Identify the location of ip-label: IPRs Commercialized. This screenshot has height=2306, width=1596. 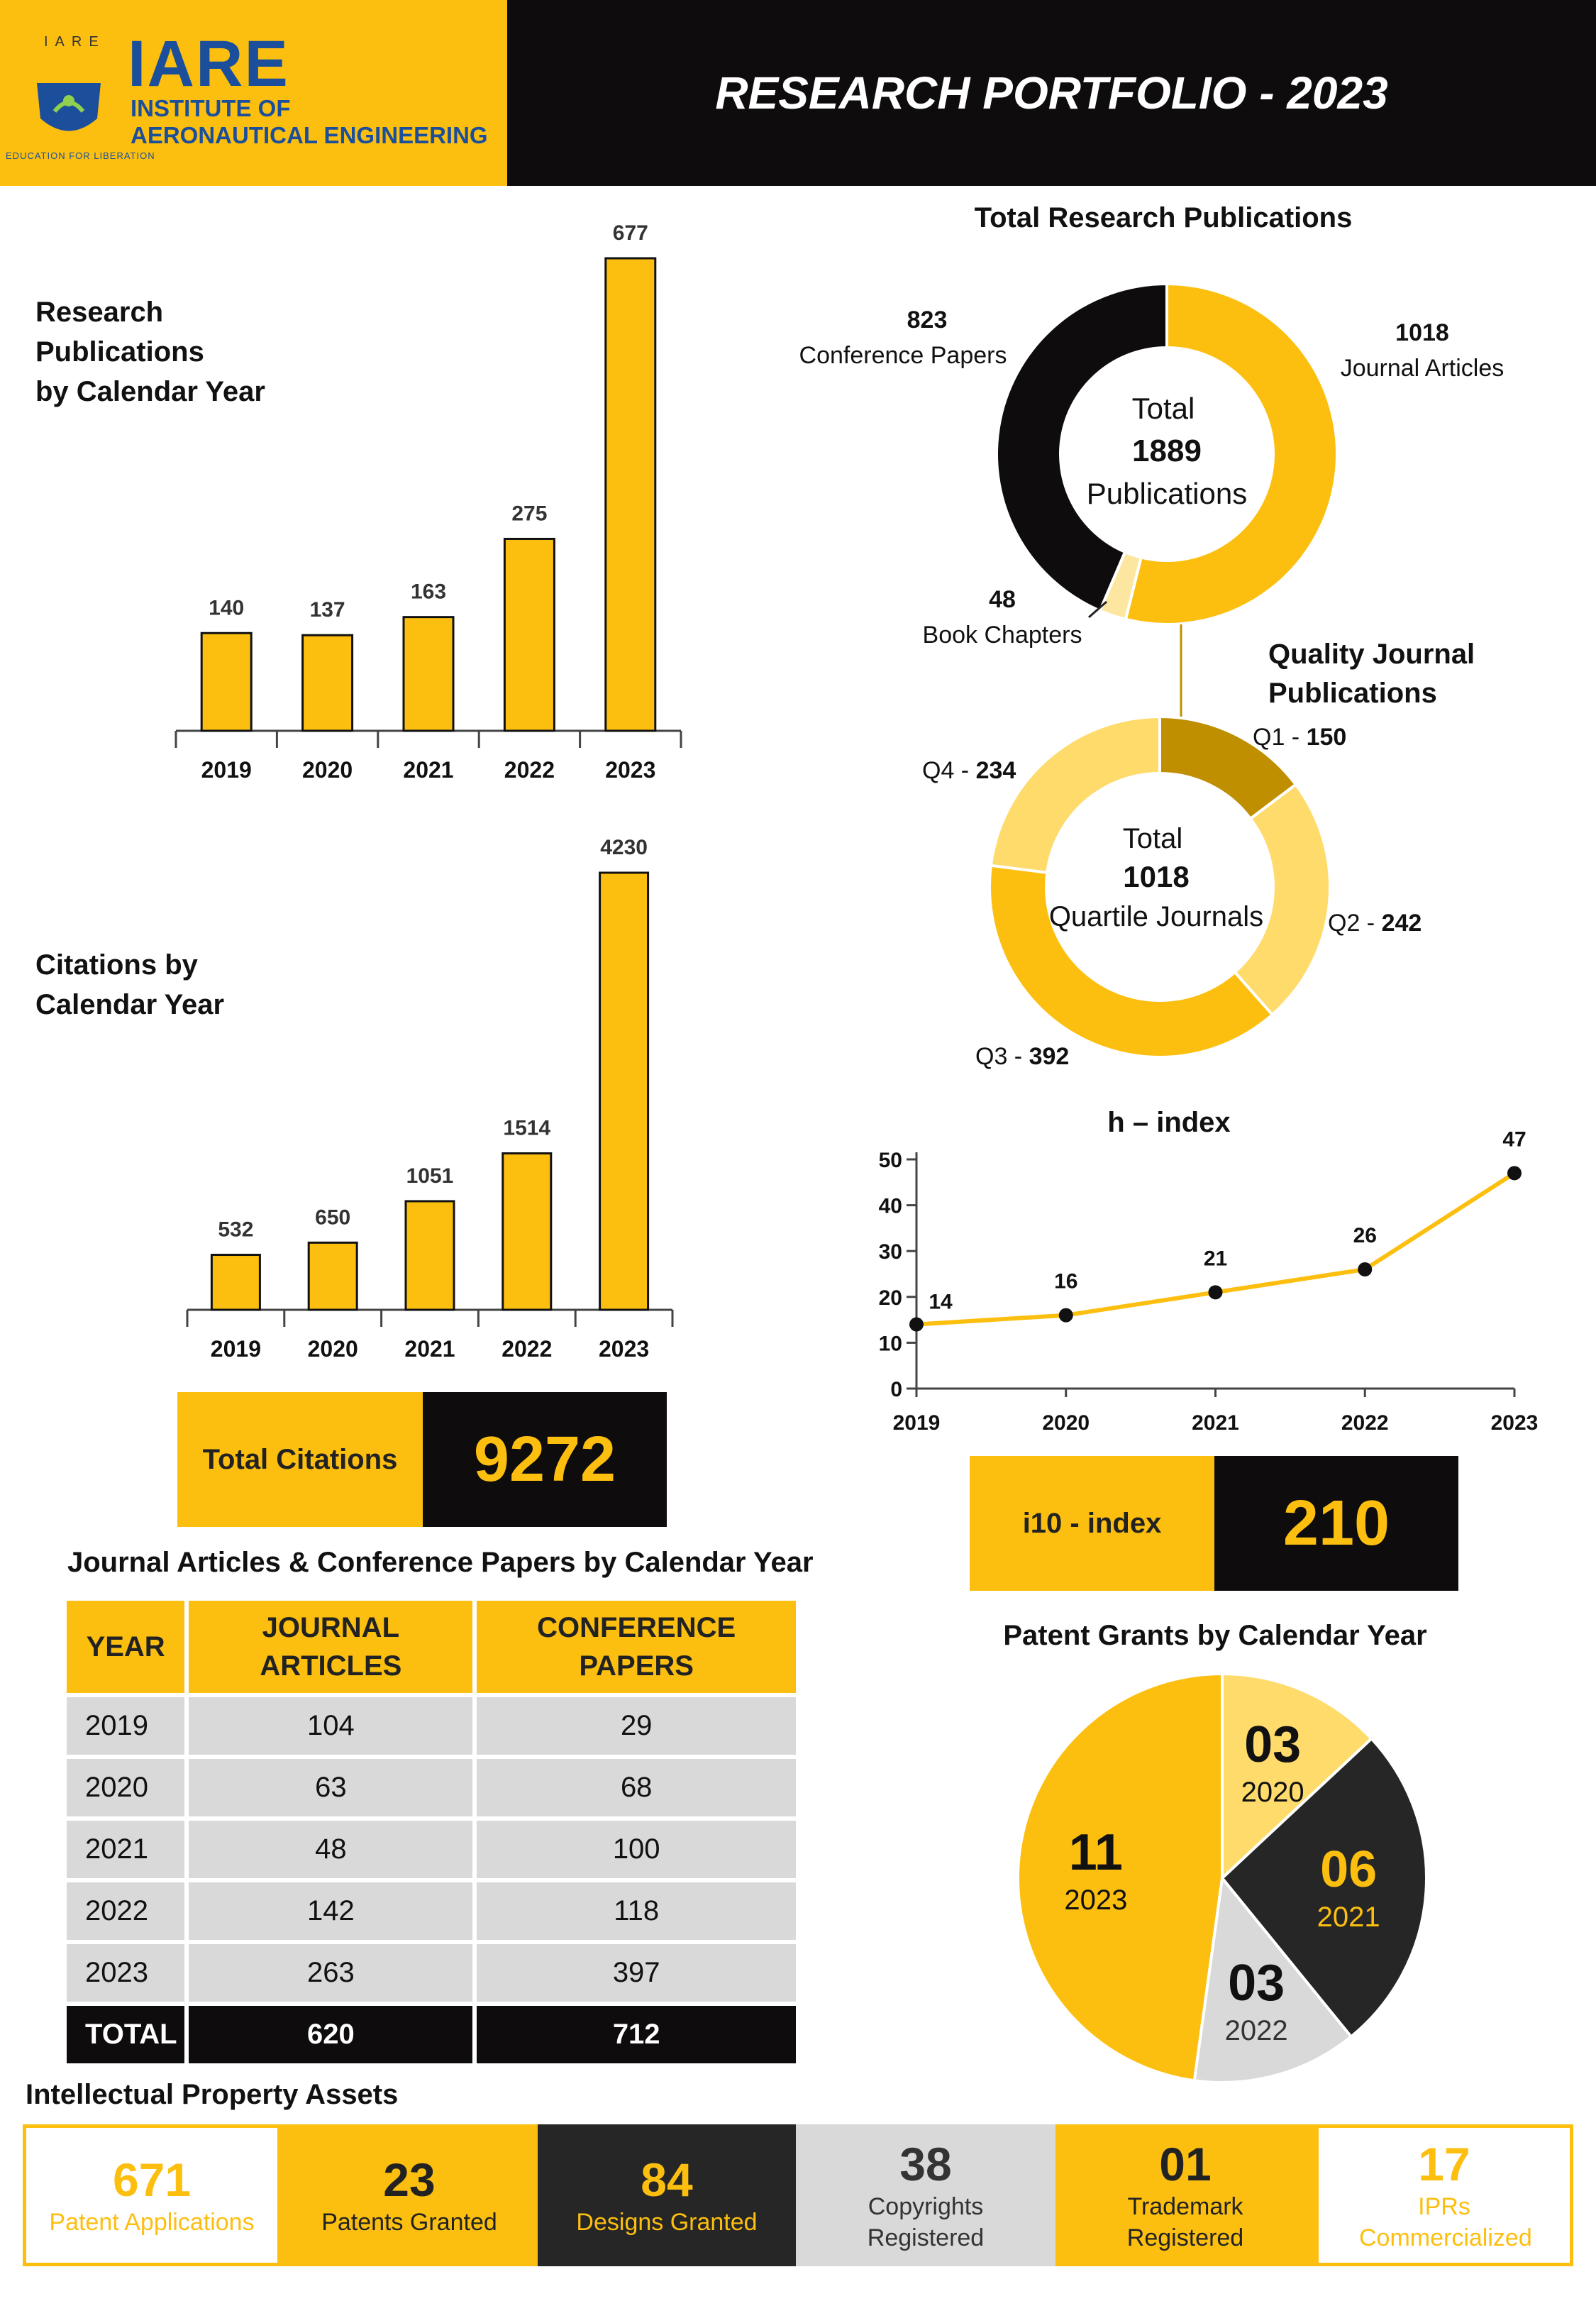
(1445, 2222).